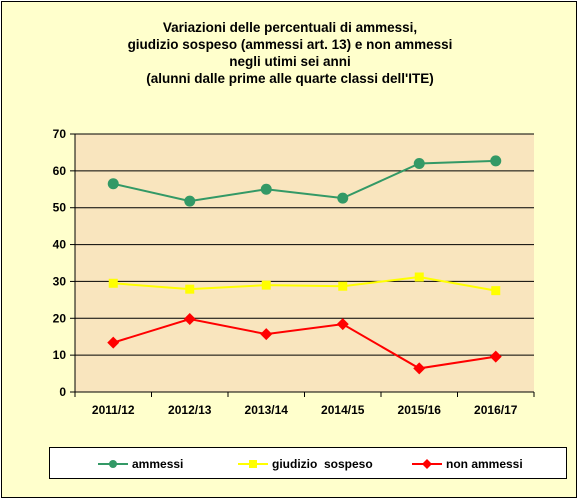 This screenshot has height=501, width=580. Describe the element at coordinates (113, 464) in the screenshot. I see `legend-swatch-ammessi` at that location.